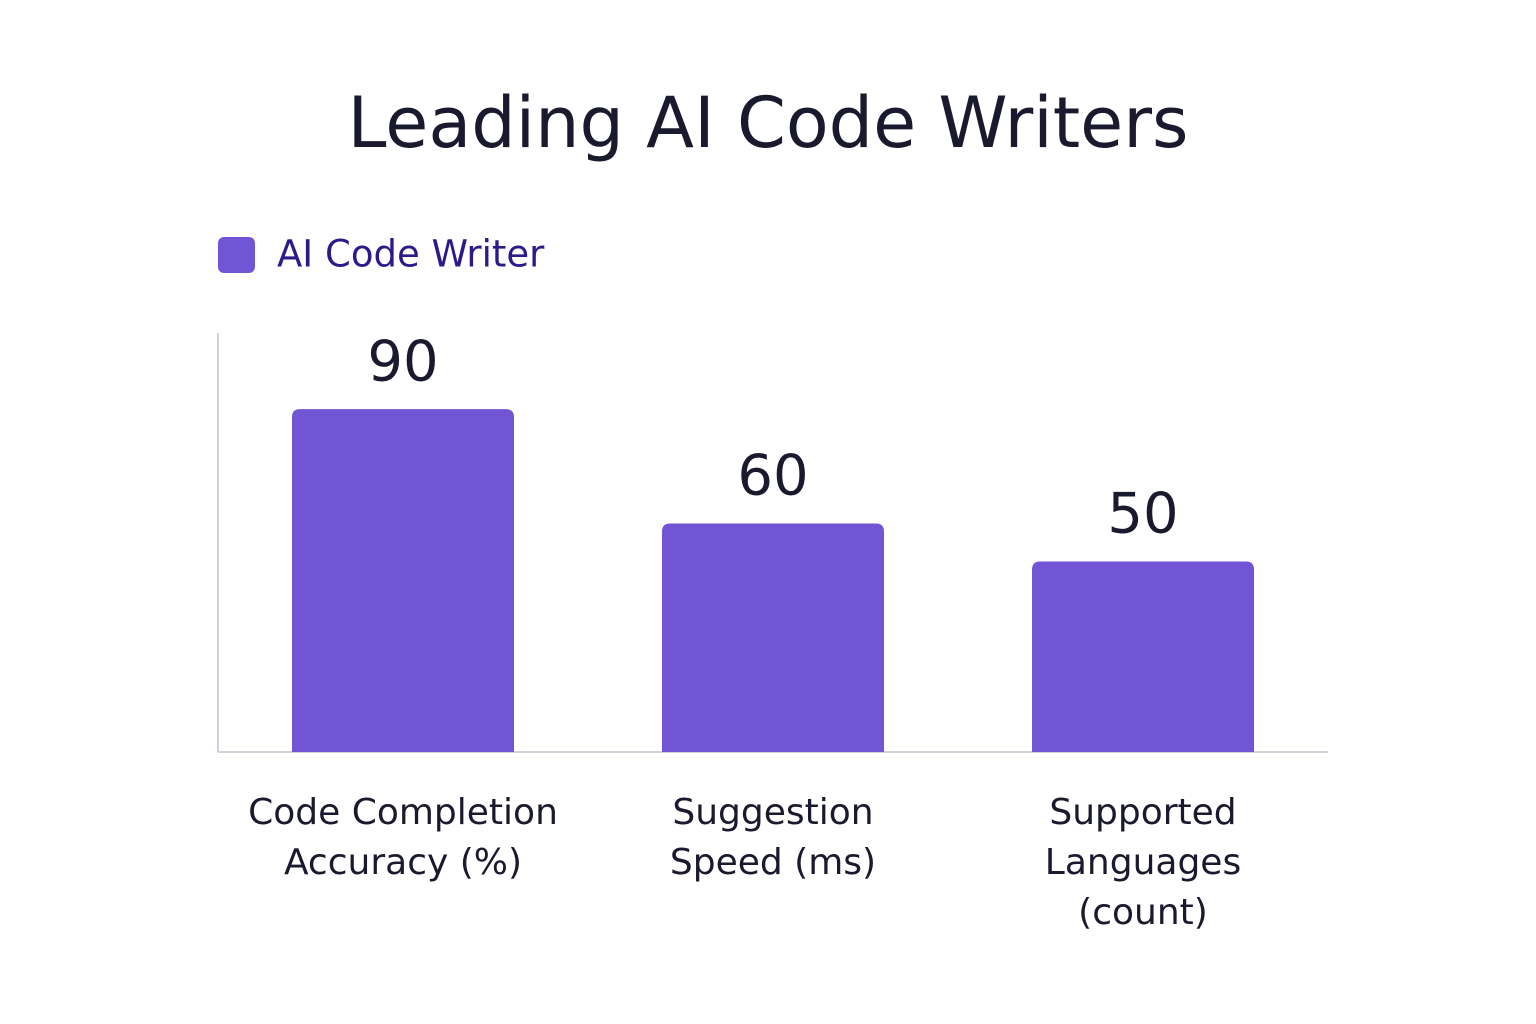 The width and height of the screenshot is (1536, 1024). I want to click on value-label: 50, so click(1142, 514).